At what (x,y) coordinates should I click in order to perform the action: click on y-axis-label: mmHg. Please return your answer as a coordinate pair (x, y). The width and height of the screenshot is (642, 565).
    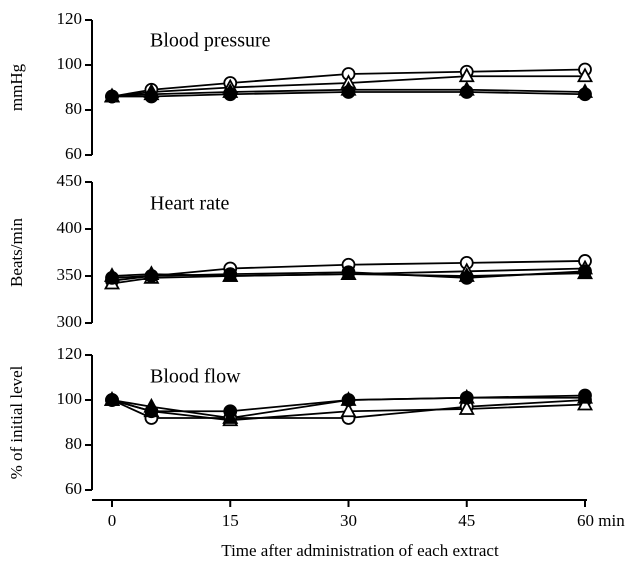
    Looking at the image, I should click on (16, 87).